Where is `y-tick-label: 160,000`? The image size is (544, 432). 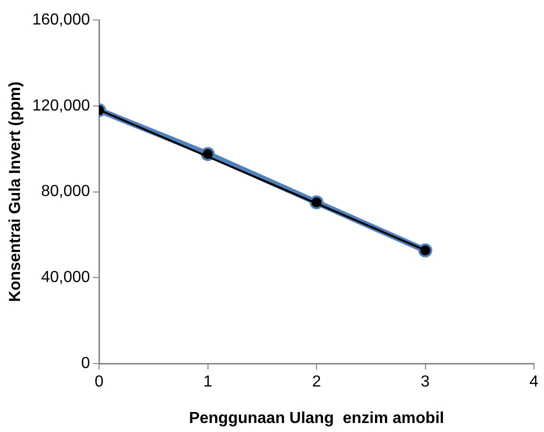
y-tick-label: 160,000 is located at coordinates (61, 19).